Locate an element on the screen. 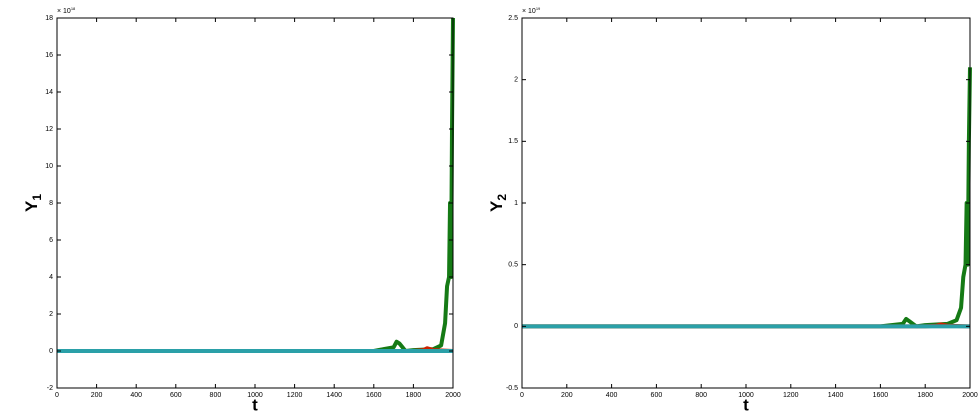  y-axis-label: Y1 is located at coordinates (33, 203).